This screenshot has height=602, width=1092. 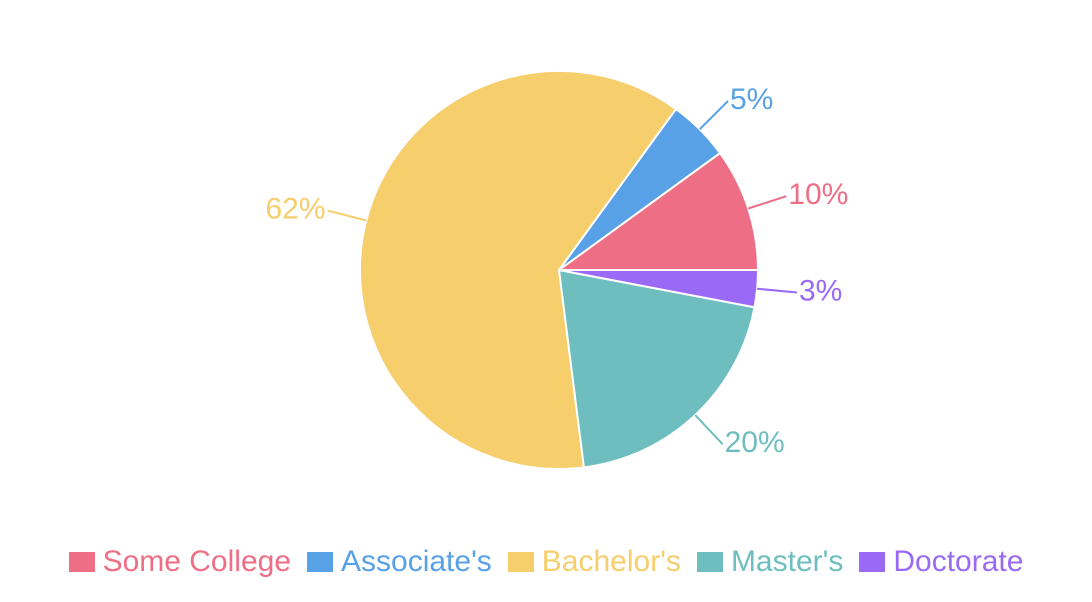 I want to click on legend-item-some-college: Some College, so click(x=179, y=561).